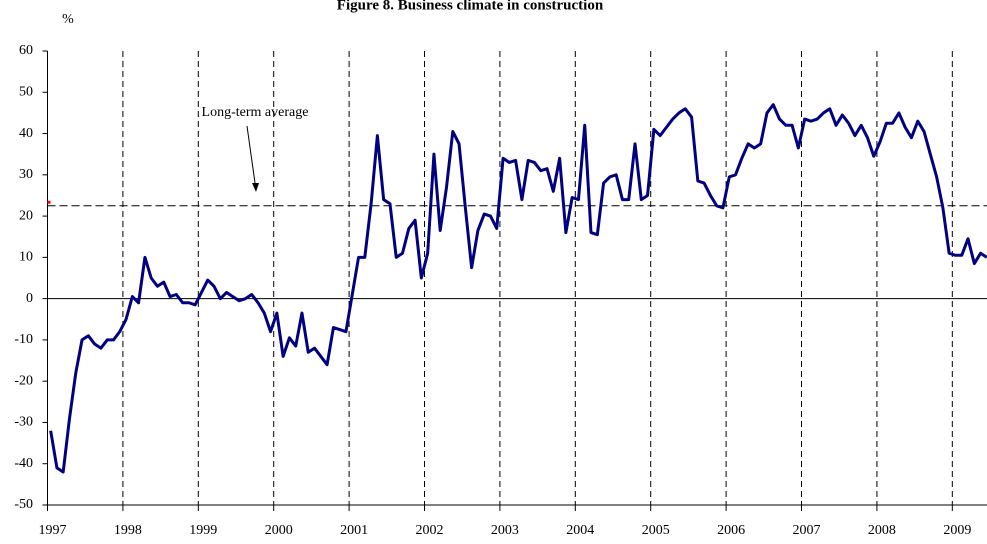 This screenshot has width=987, height=544. What do you see at coordinates (26, 133) in the screenshot?
I see `y-tick-label: 40` at bounding box center [26, 133].